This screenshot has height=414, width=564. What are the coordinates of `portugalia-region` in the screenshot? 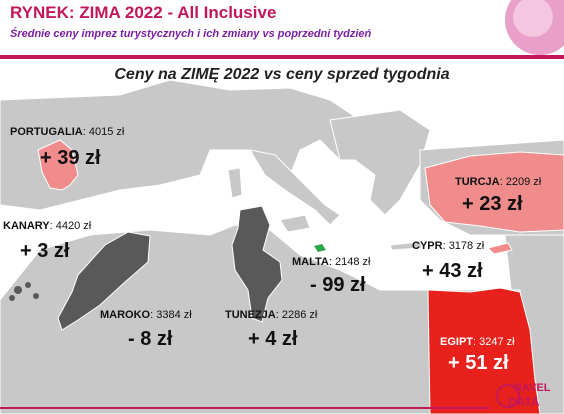 It's located at (58, 165).